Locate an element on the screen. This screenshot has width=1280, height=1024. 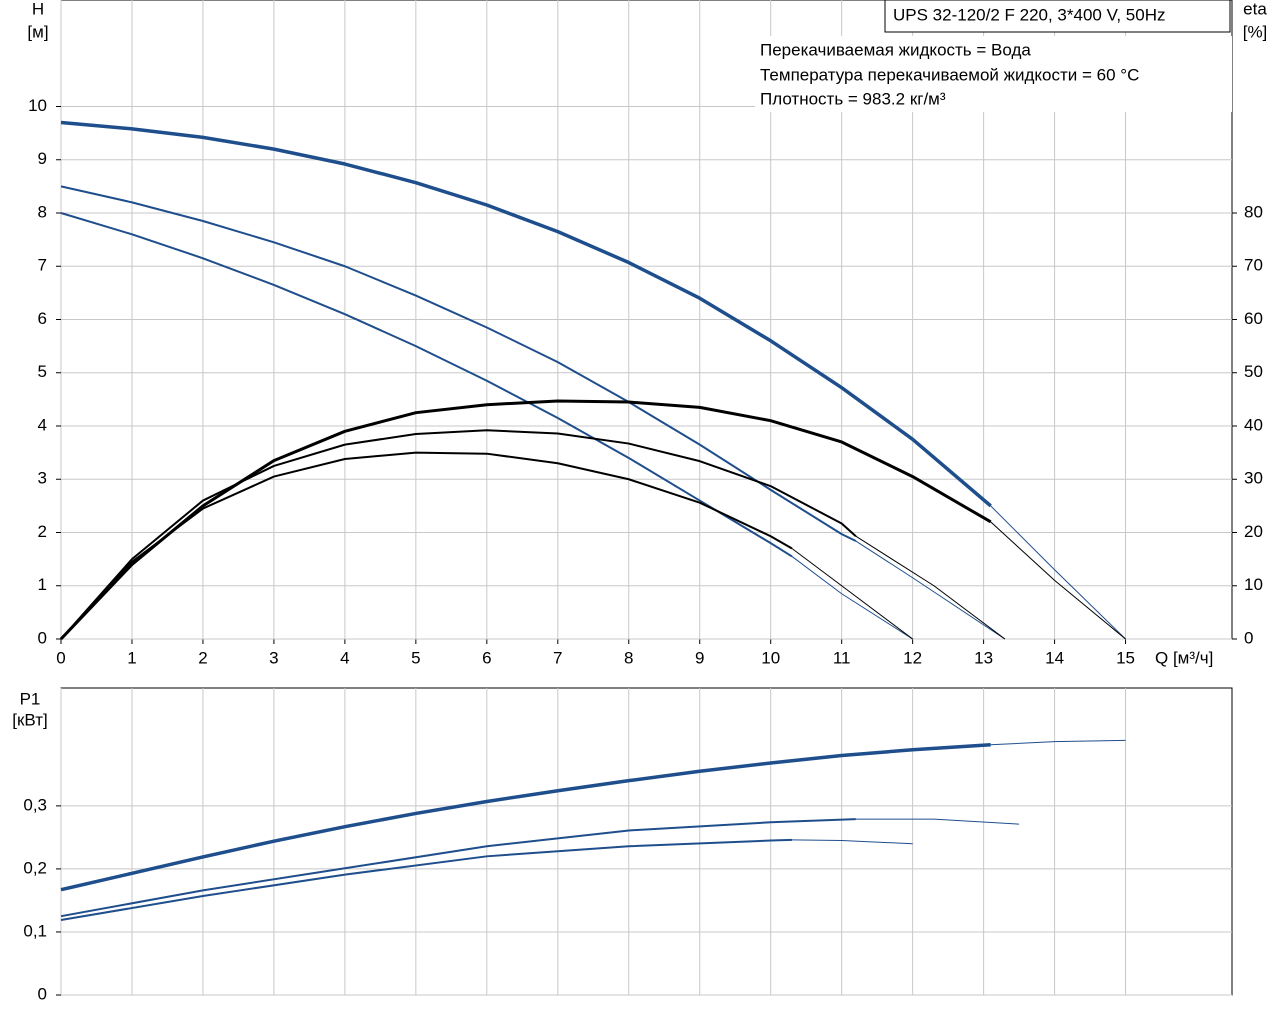
y2-tick-label: 30 is located at coordinates (1253, 478).